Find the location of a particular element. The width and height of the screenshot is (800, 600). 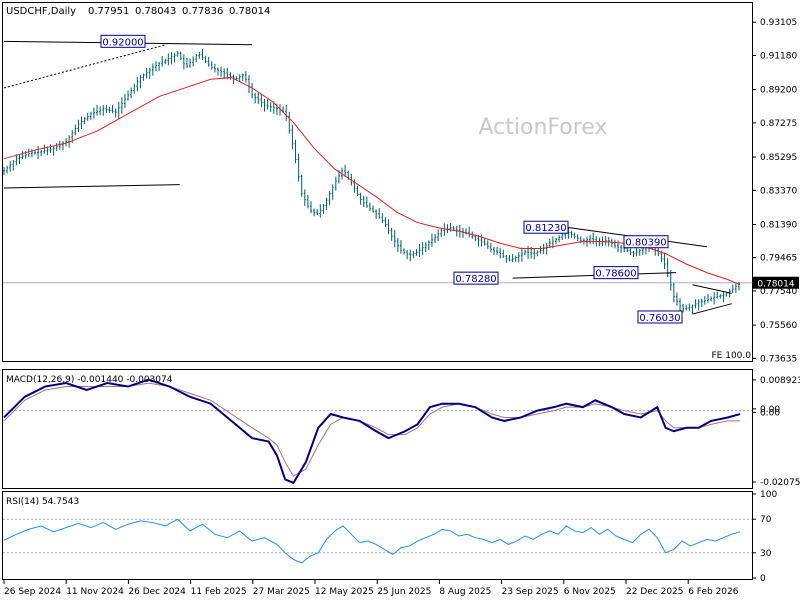

macd-label: MACD(12,26,9) -0.001440 -0.003074 is located at coordinates (89, 380).